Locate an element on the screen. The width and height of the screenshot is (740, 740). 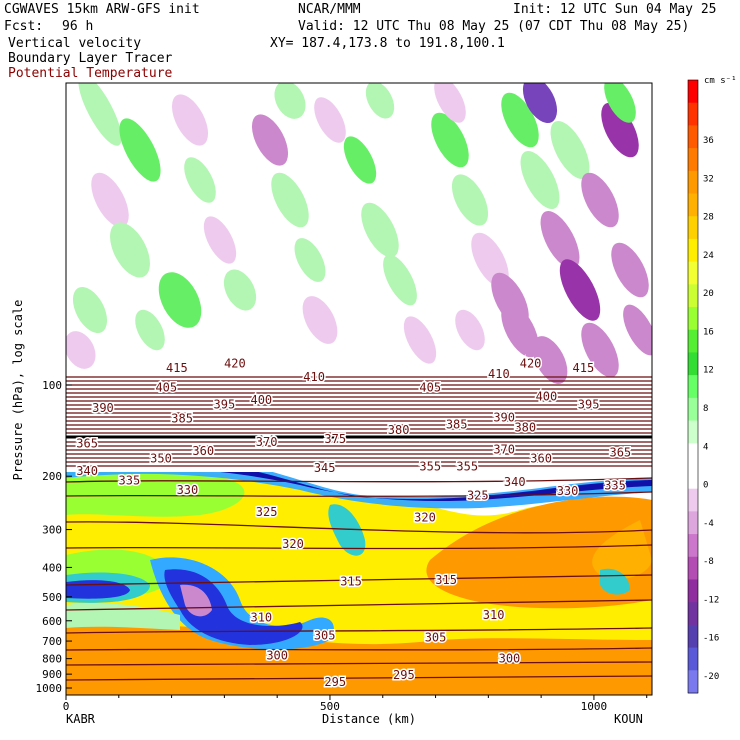
theta-label: 320 is located at coordinates (425, 518).